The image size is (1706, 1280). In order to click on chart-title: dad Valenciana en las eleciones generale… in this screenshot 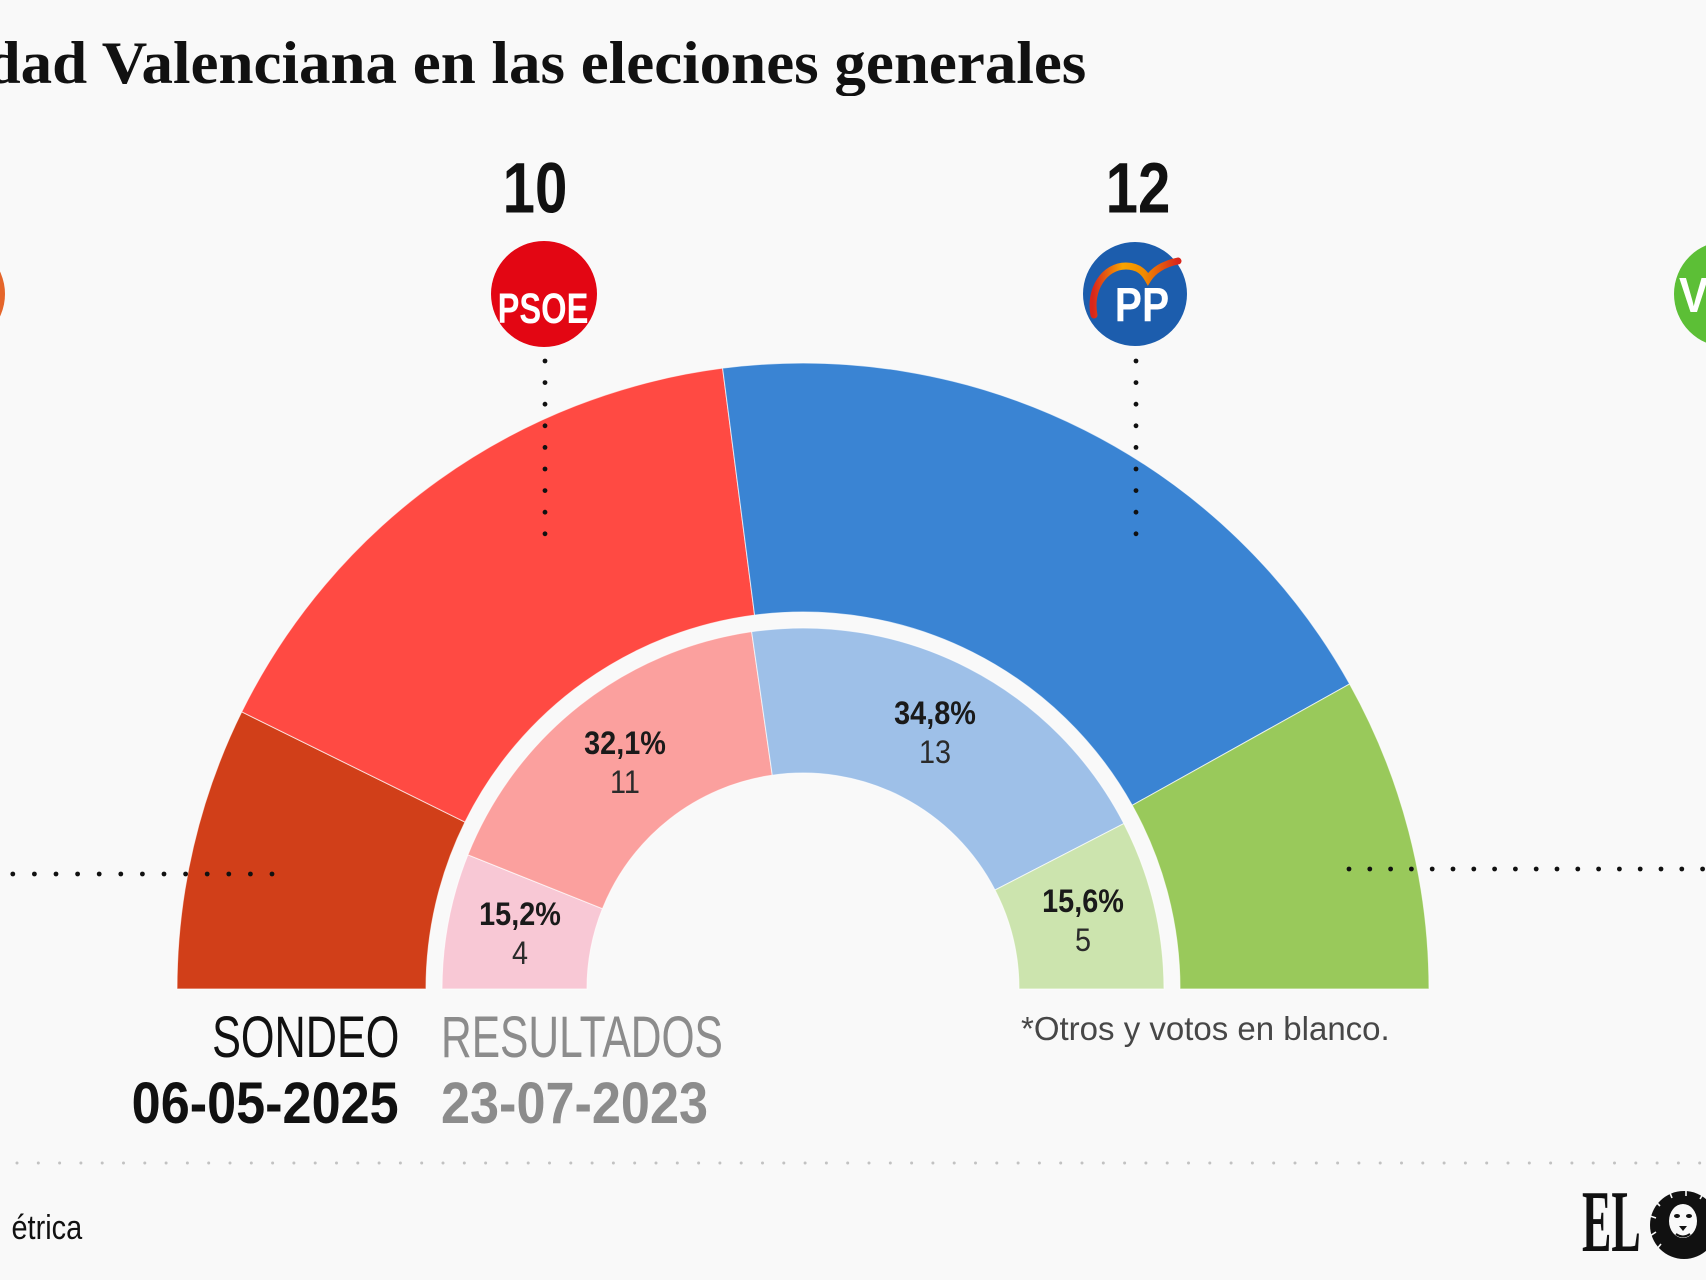, I will do `click(543, 63)`.